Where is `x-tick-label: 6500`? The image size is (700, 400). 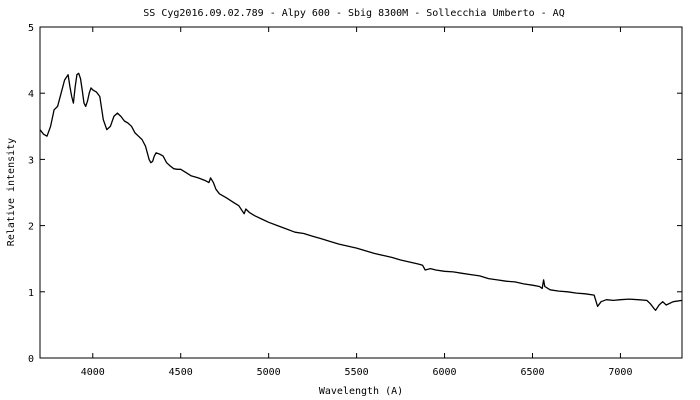
x-tick-label: 6500 is located at coordinates (532, 372).